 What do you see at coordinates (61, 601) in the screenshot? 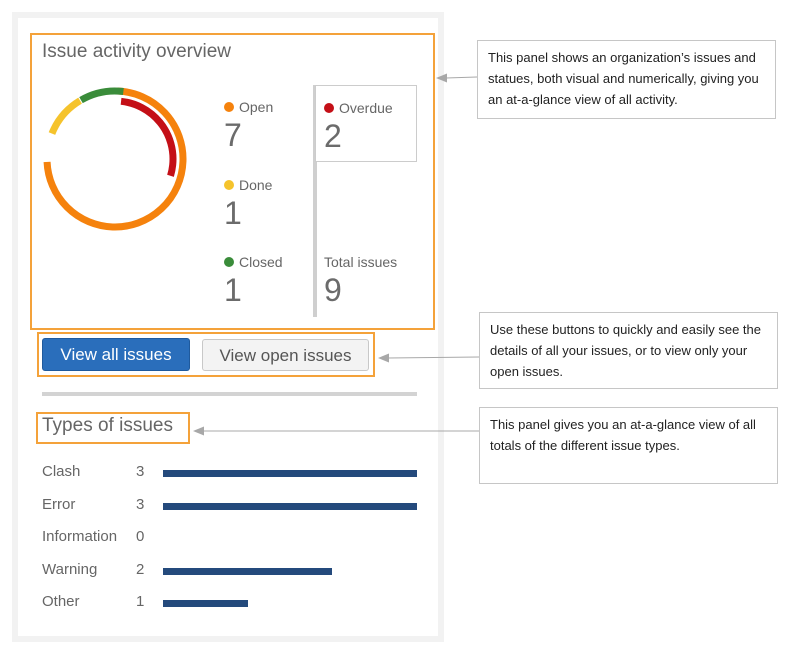
I see `issue-type-name: Other` at bounding box center [61, 601].